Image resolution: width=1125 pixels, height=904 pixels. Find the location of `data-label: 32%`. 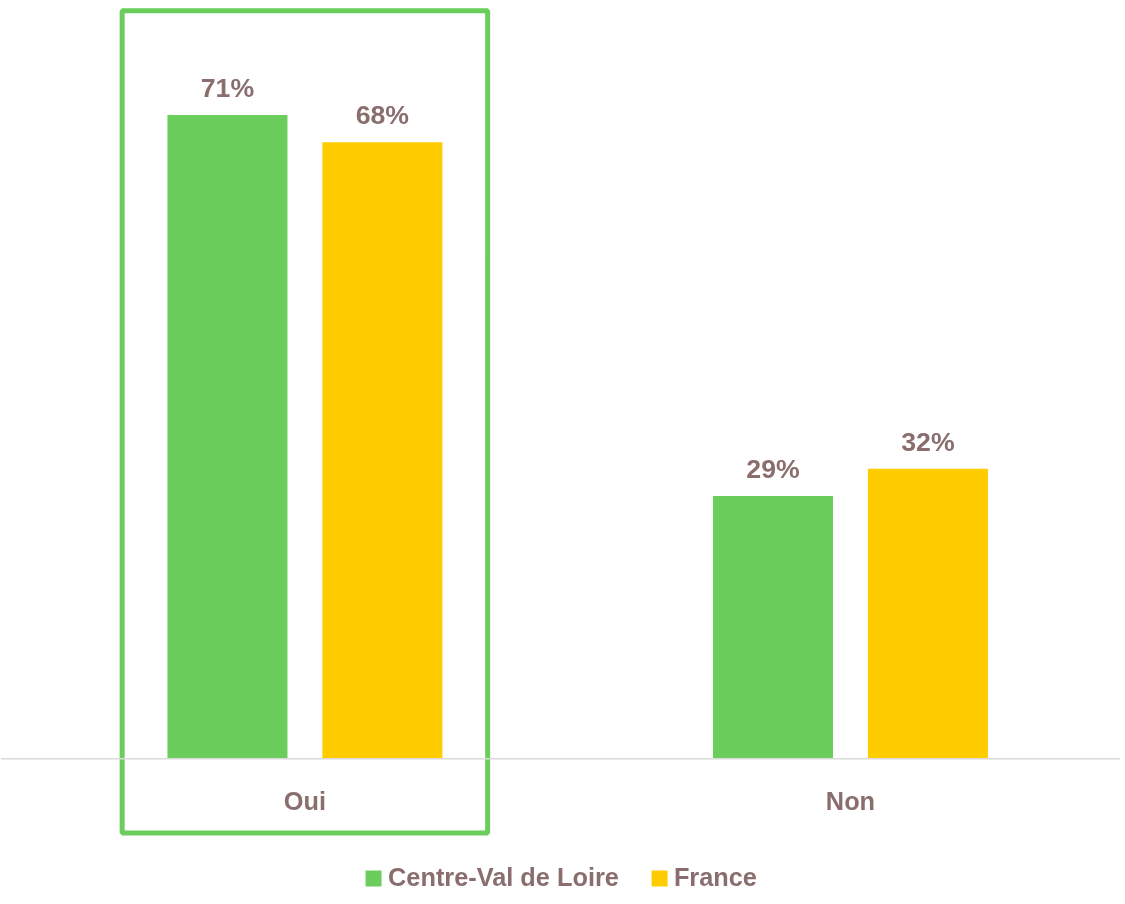

data-label: 32% is located at coordinates (928, 441).